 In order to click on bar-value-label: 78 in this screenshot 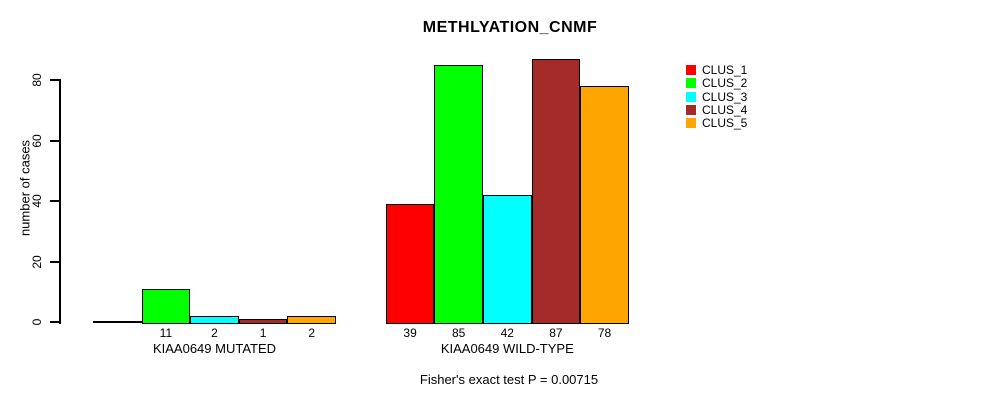, I will do `click(604, 333)`.